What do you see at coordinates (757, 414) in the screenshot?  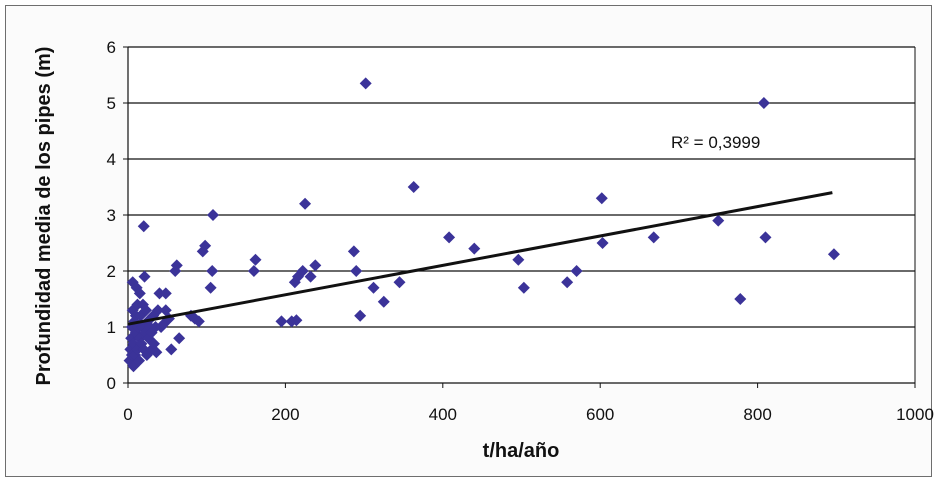 I see `x-tick-label: 800` at bounding box center [757, 414].